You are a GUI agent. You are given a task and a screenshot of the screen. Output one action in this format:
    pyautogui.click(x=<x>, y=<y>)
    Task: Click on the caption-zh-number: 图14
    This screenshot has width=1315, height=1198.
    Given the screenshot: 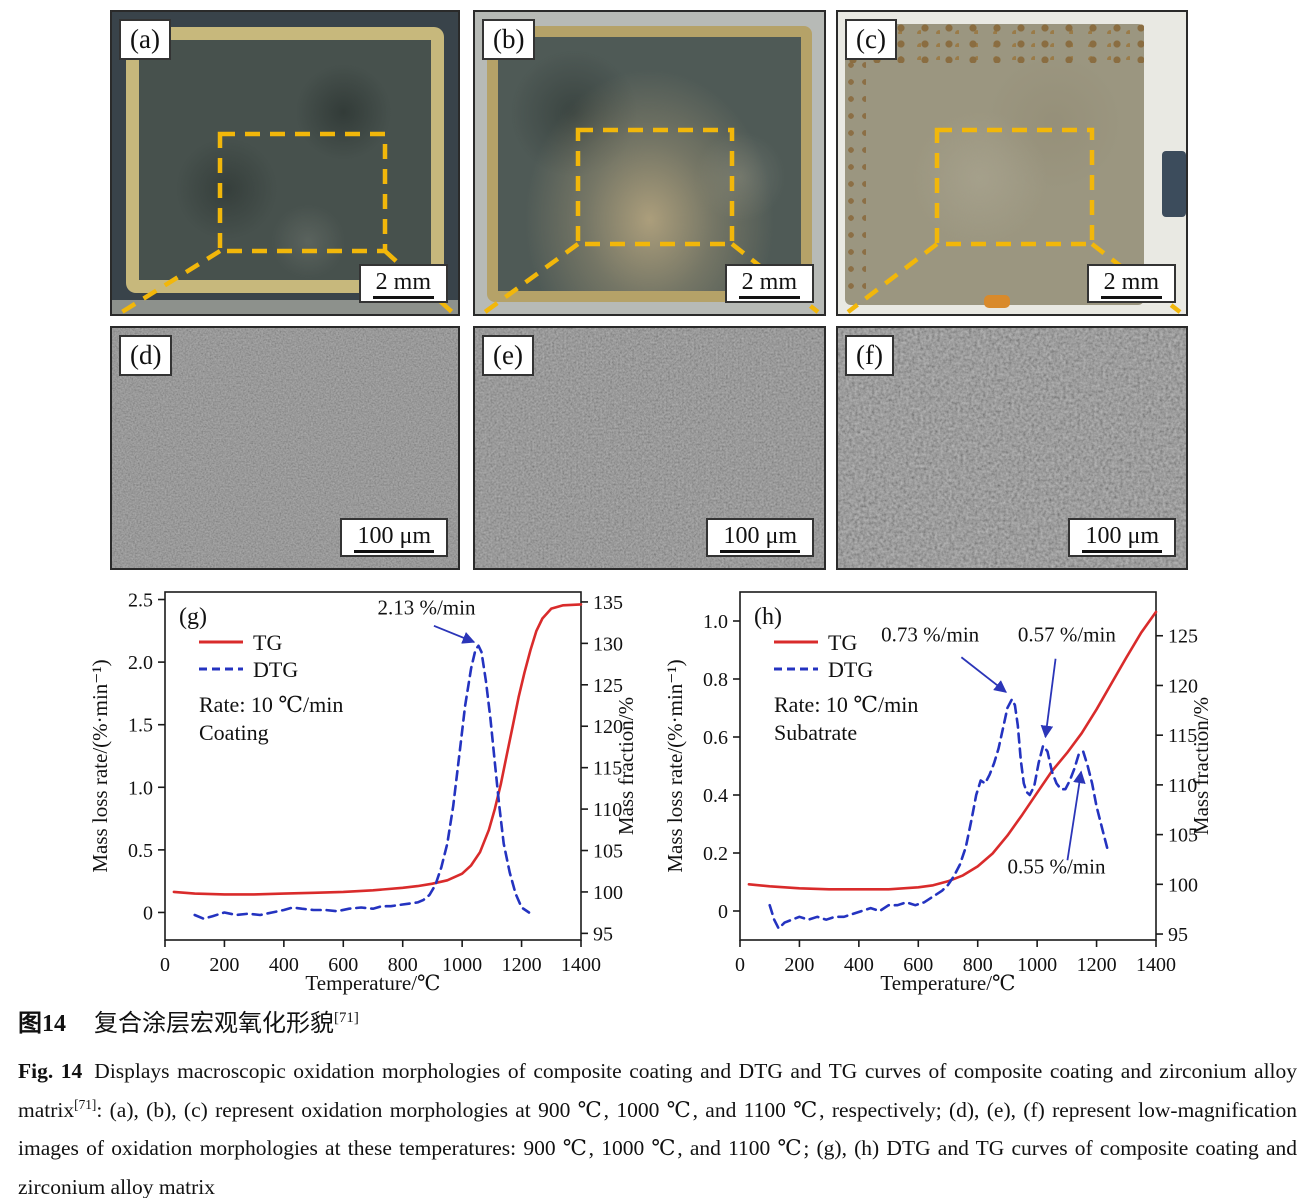 What is the action you would take?
    pyautogui.click(x=42, y=1024)
    